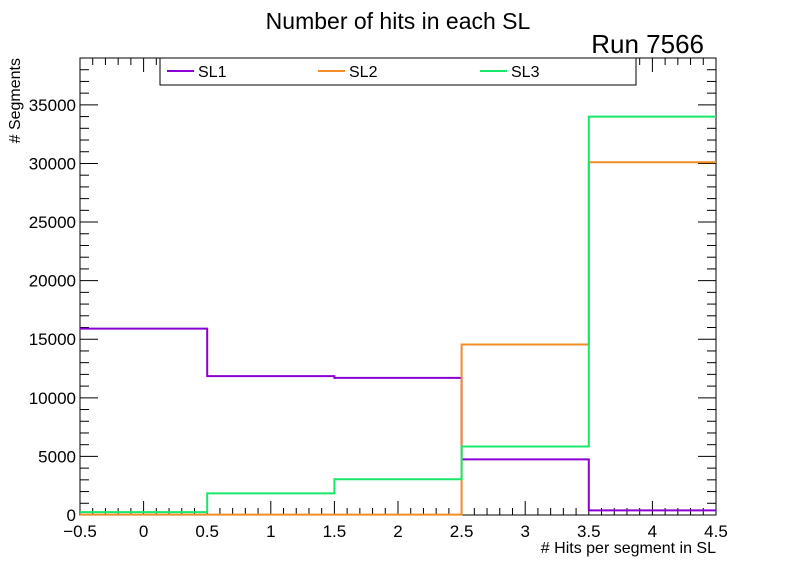 Image resolution: width=796 pixels, height=572 pixels. What do you see at coordinates (652, 531) in the screenshot?
I see `x-tick-label: 4` at bounding box center [652, 531].